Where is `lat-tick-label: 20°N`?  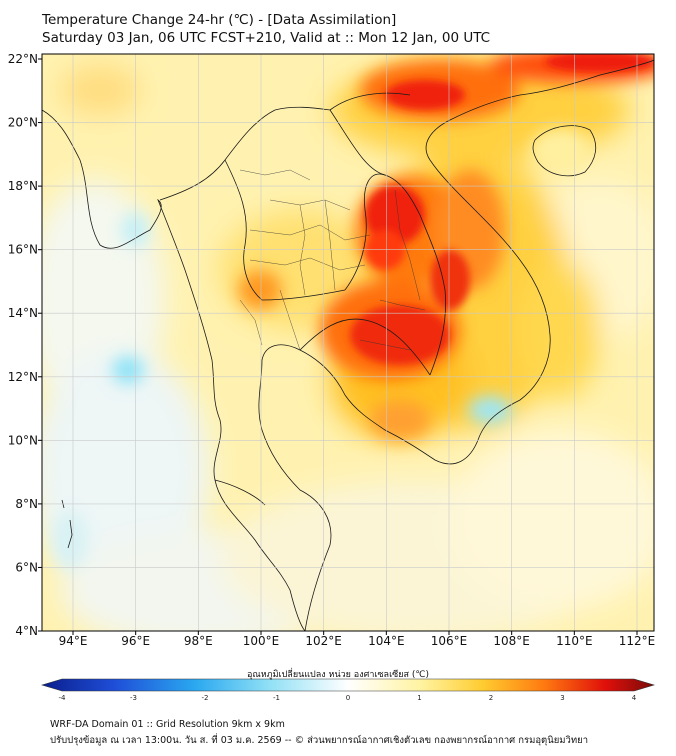
lat-tick-label: 20°N is located at coordinates (23, 123).